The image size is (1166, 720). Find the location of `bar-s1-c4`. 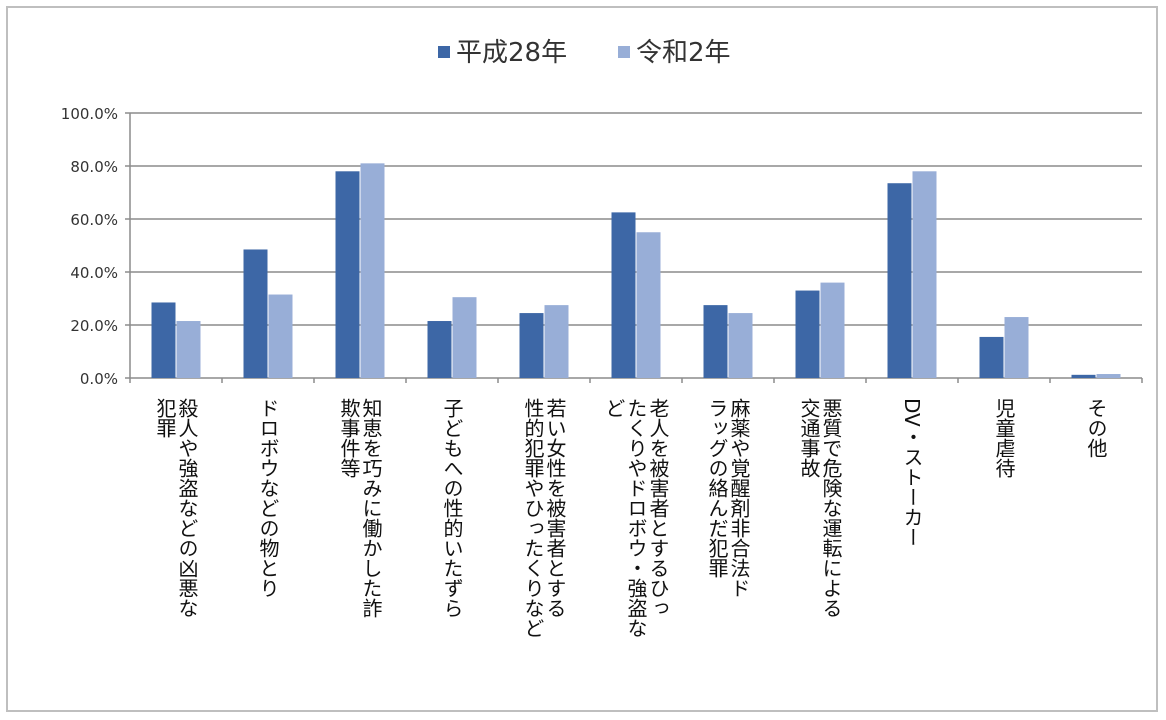

bar-s1-c4 is located at coordinates (557, 341).